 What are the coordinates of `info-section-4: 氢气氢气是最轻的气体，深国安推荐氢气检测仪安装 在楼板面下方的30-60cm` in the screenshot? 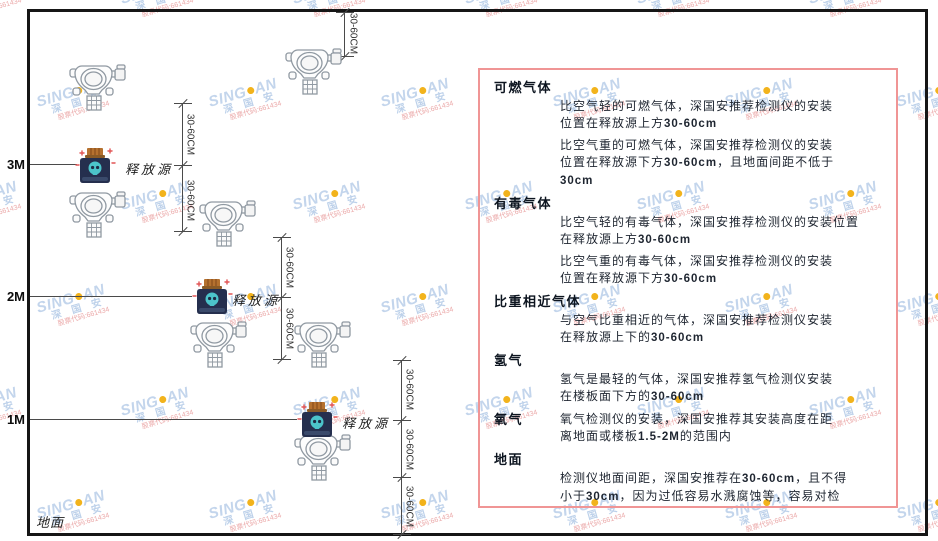 It's located at (688, 379).